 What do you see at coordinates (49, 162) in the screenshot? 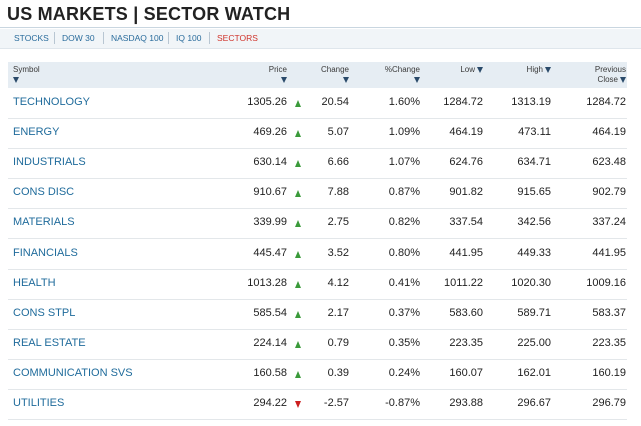
I see `sector-link: INDUSTRIALS` at bounding box center [49, 162].